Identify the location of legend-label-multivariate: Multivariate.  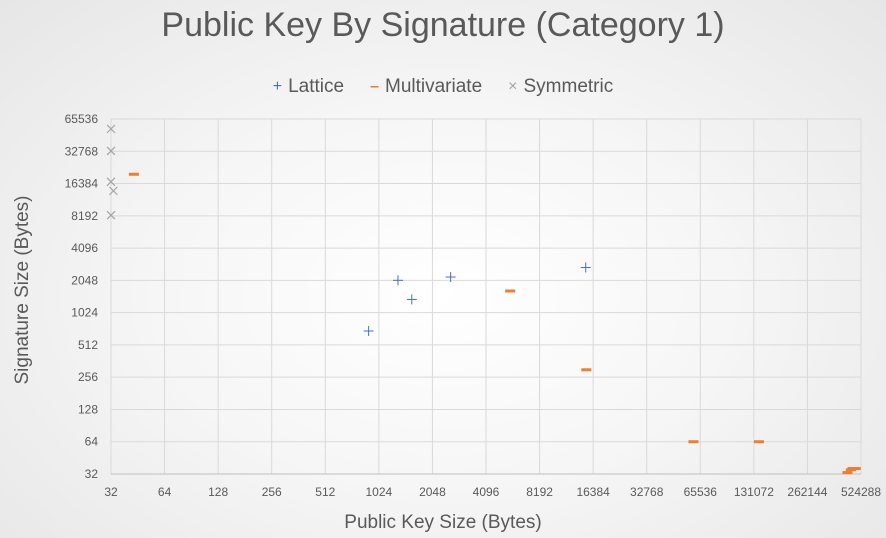
(434, 86).